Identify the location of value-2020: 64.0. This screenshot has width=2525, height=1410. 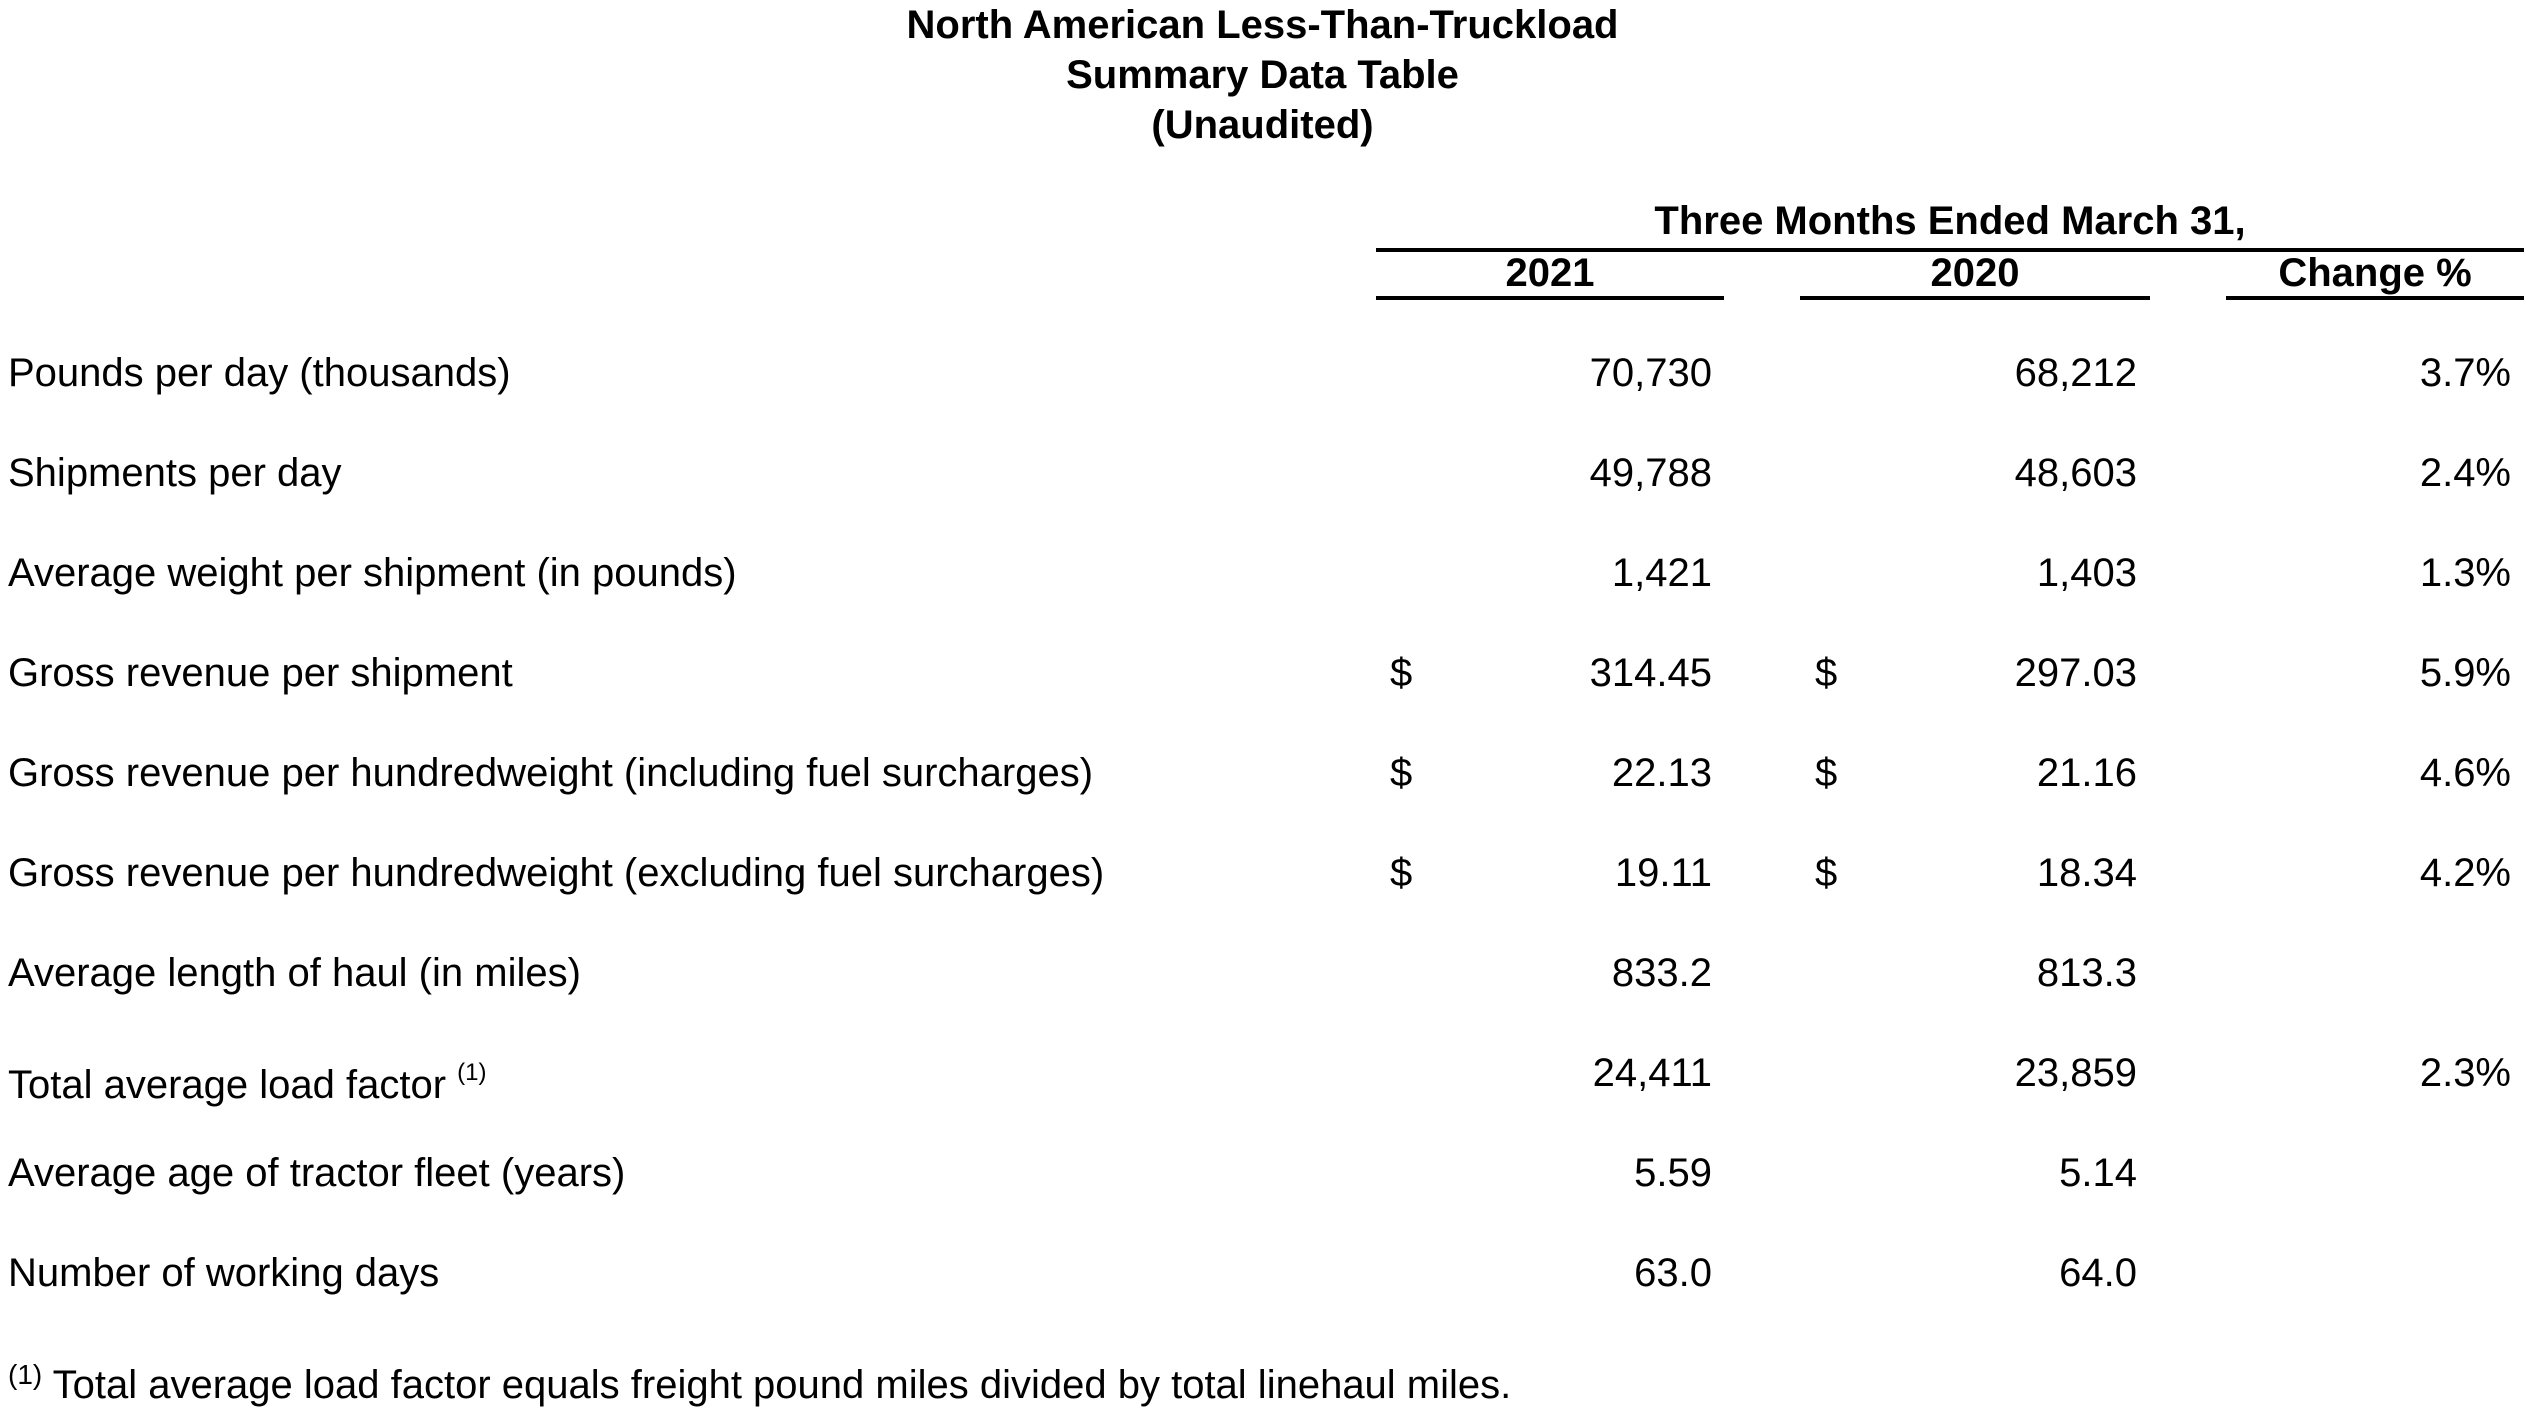
(2098, 1273).